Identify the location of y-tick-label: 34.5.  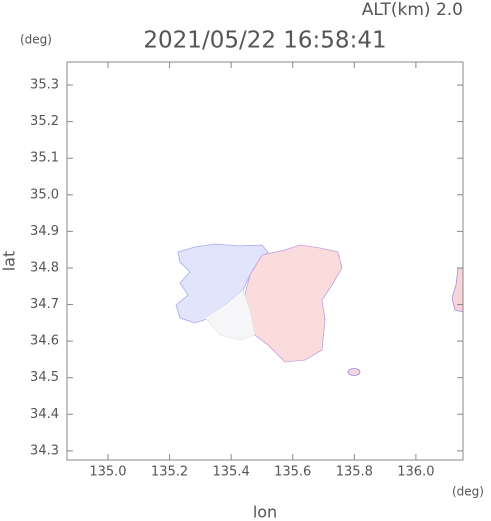
(44, 377).